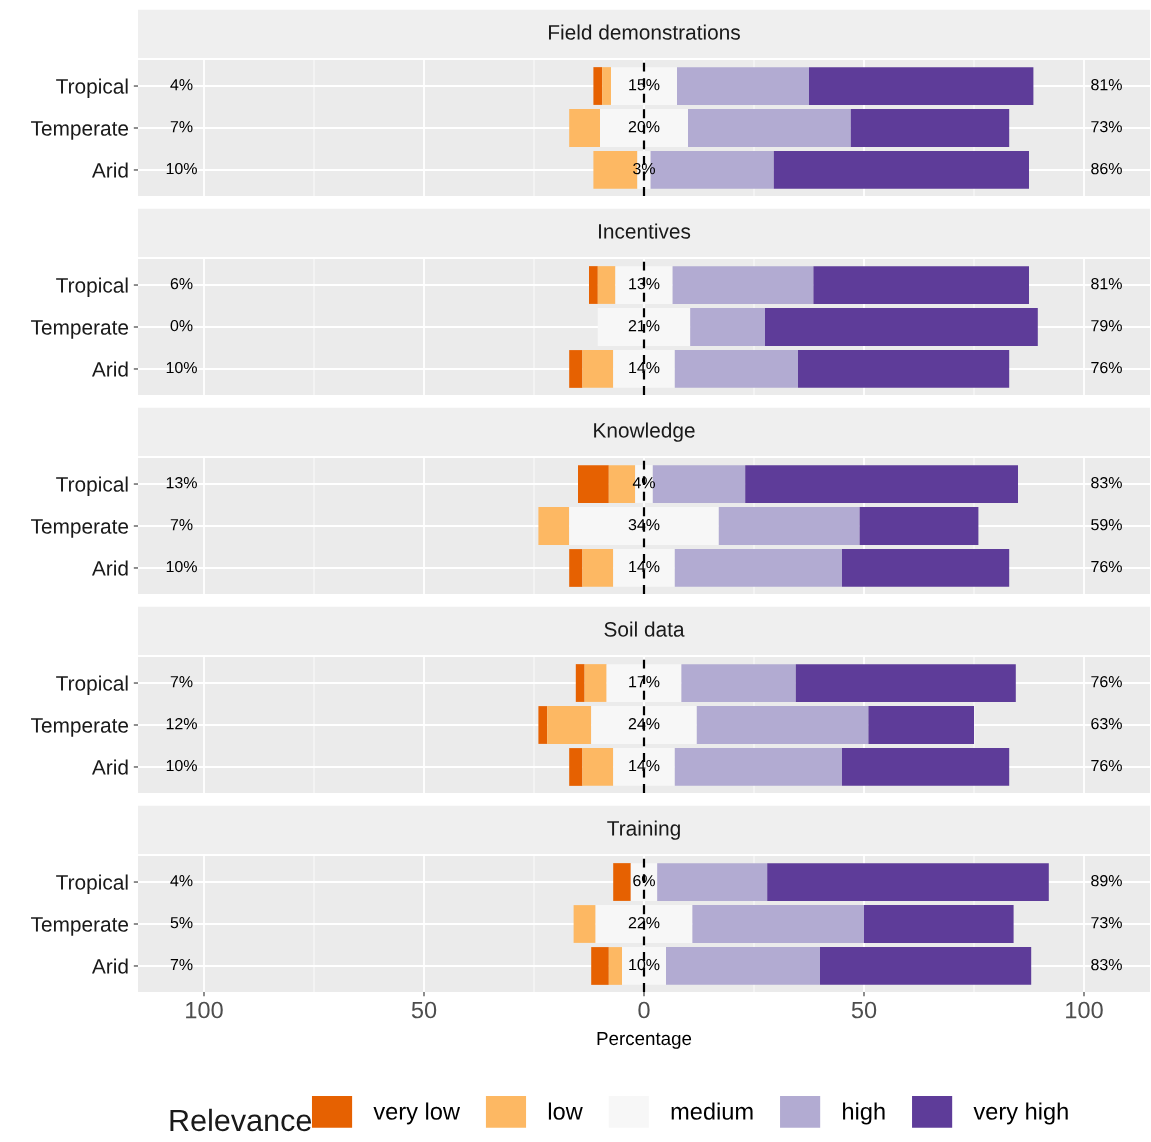 The width and height of the screenshot is (1151, 1142). I want to click on data-label: 10%, so click(644, 964).